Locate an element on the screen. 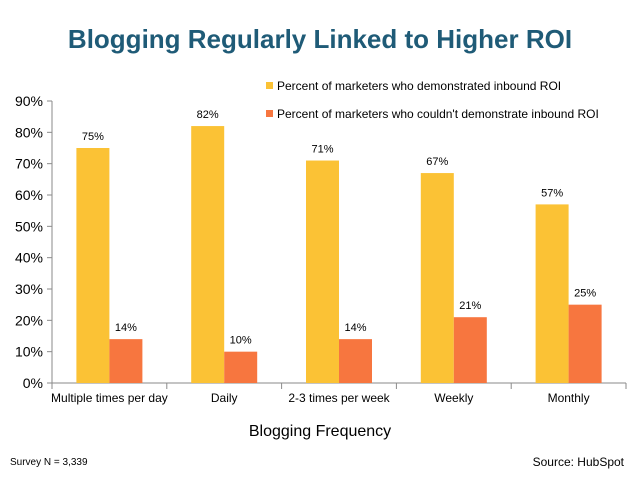  data-label: 67% is located at coordinates (437, 162).